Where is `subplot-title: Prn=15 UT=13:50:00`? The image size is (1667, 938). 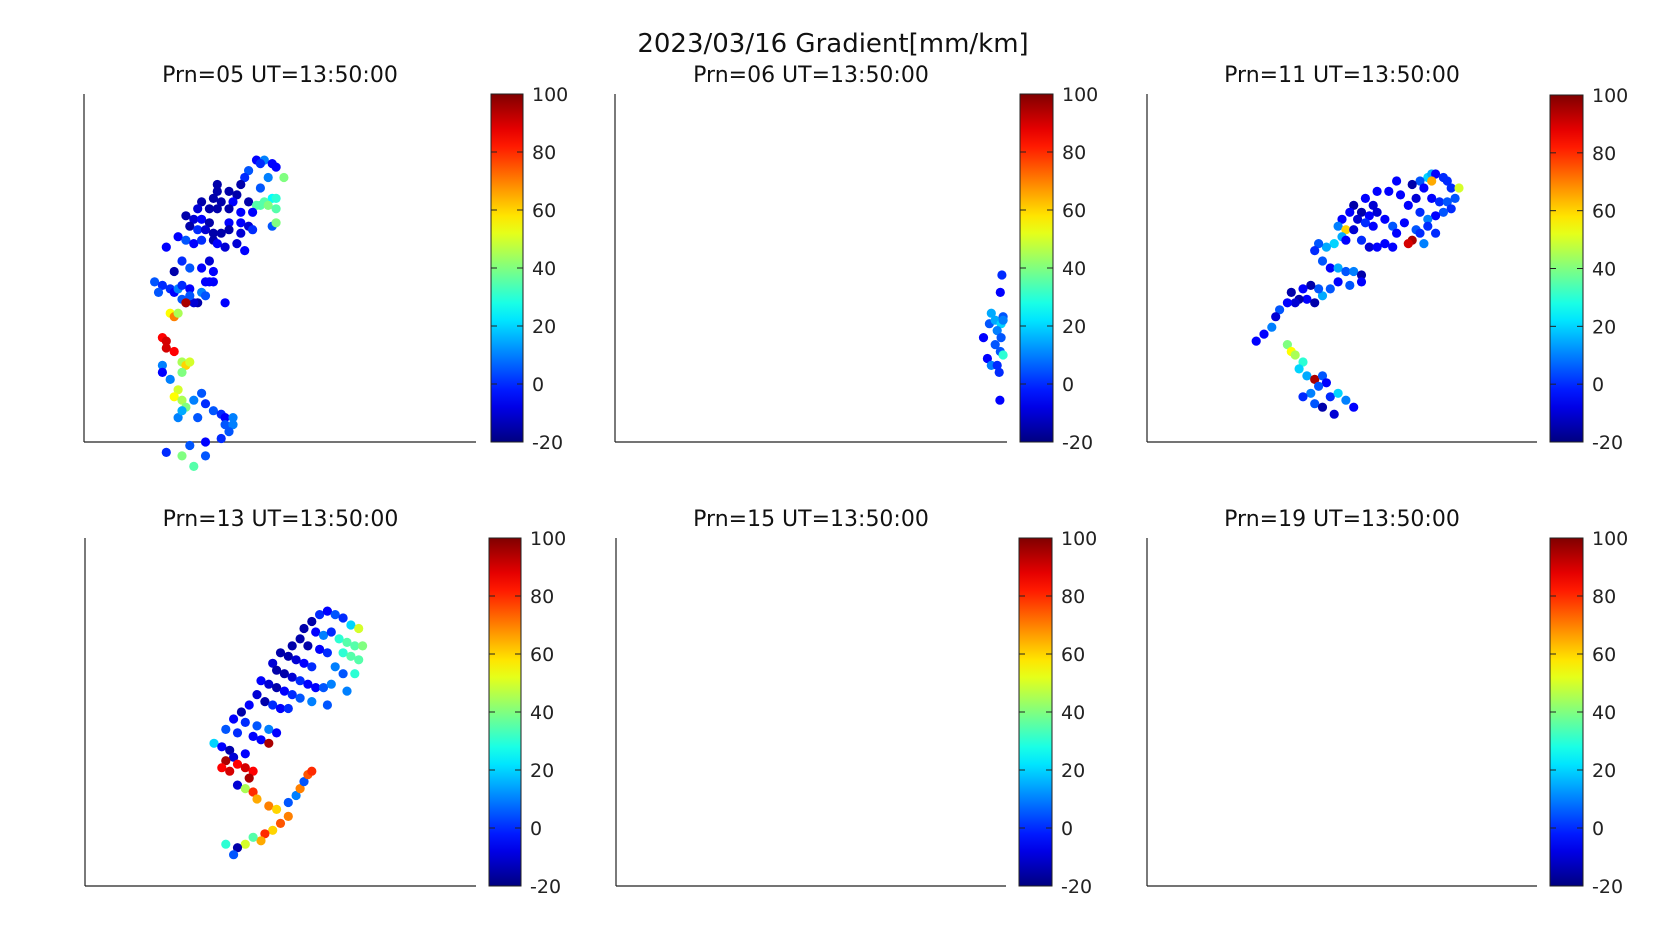 subplot-title: Prn=15 UT=13:50:00 is located at coordinates (811, 519).